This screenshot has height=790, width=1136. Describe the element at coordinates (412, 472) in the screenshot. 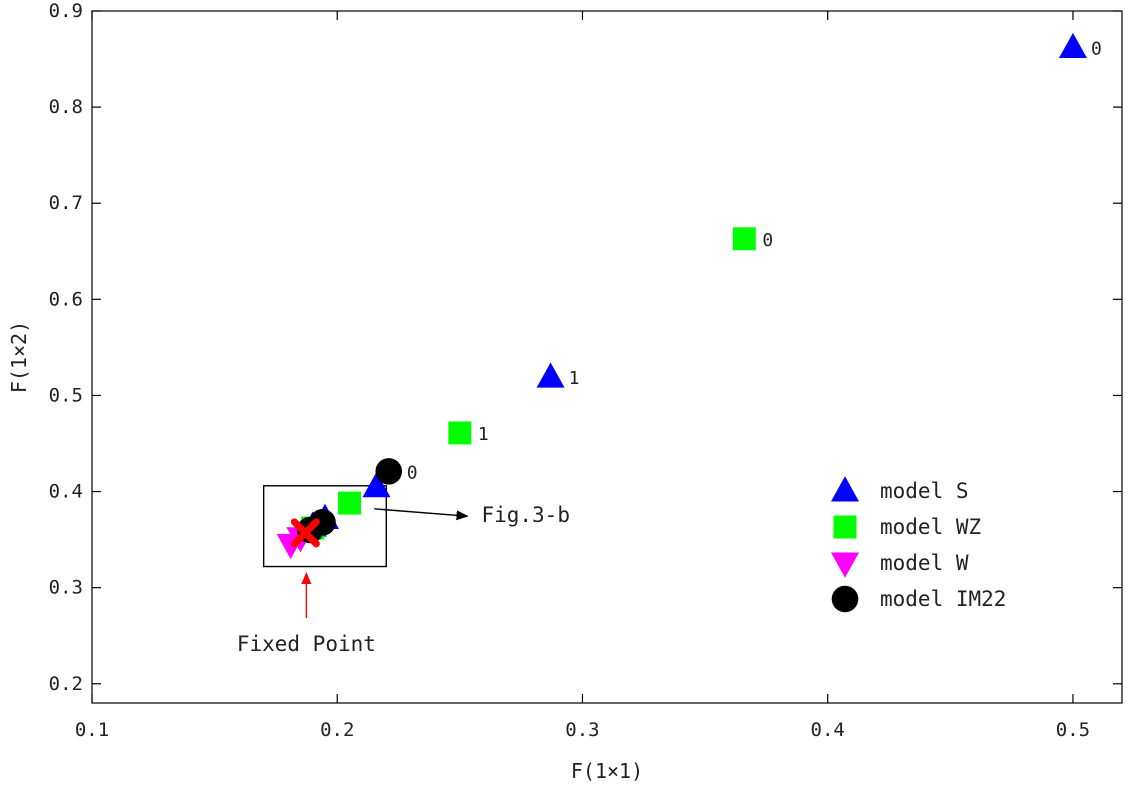

I see `point-label-3-0: 0` at that location.